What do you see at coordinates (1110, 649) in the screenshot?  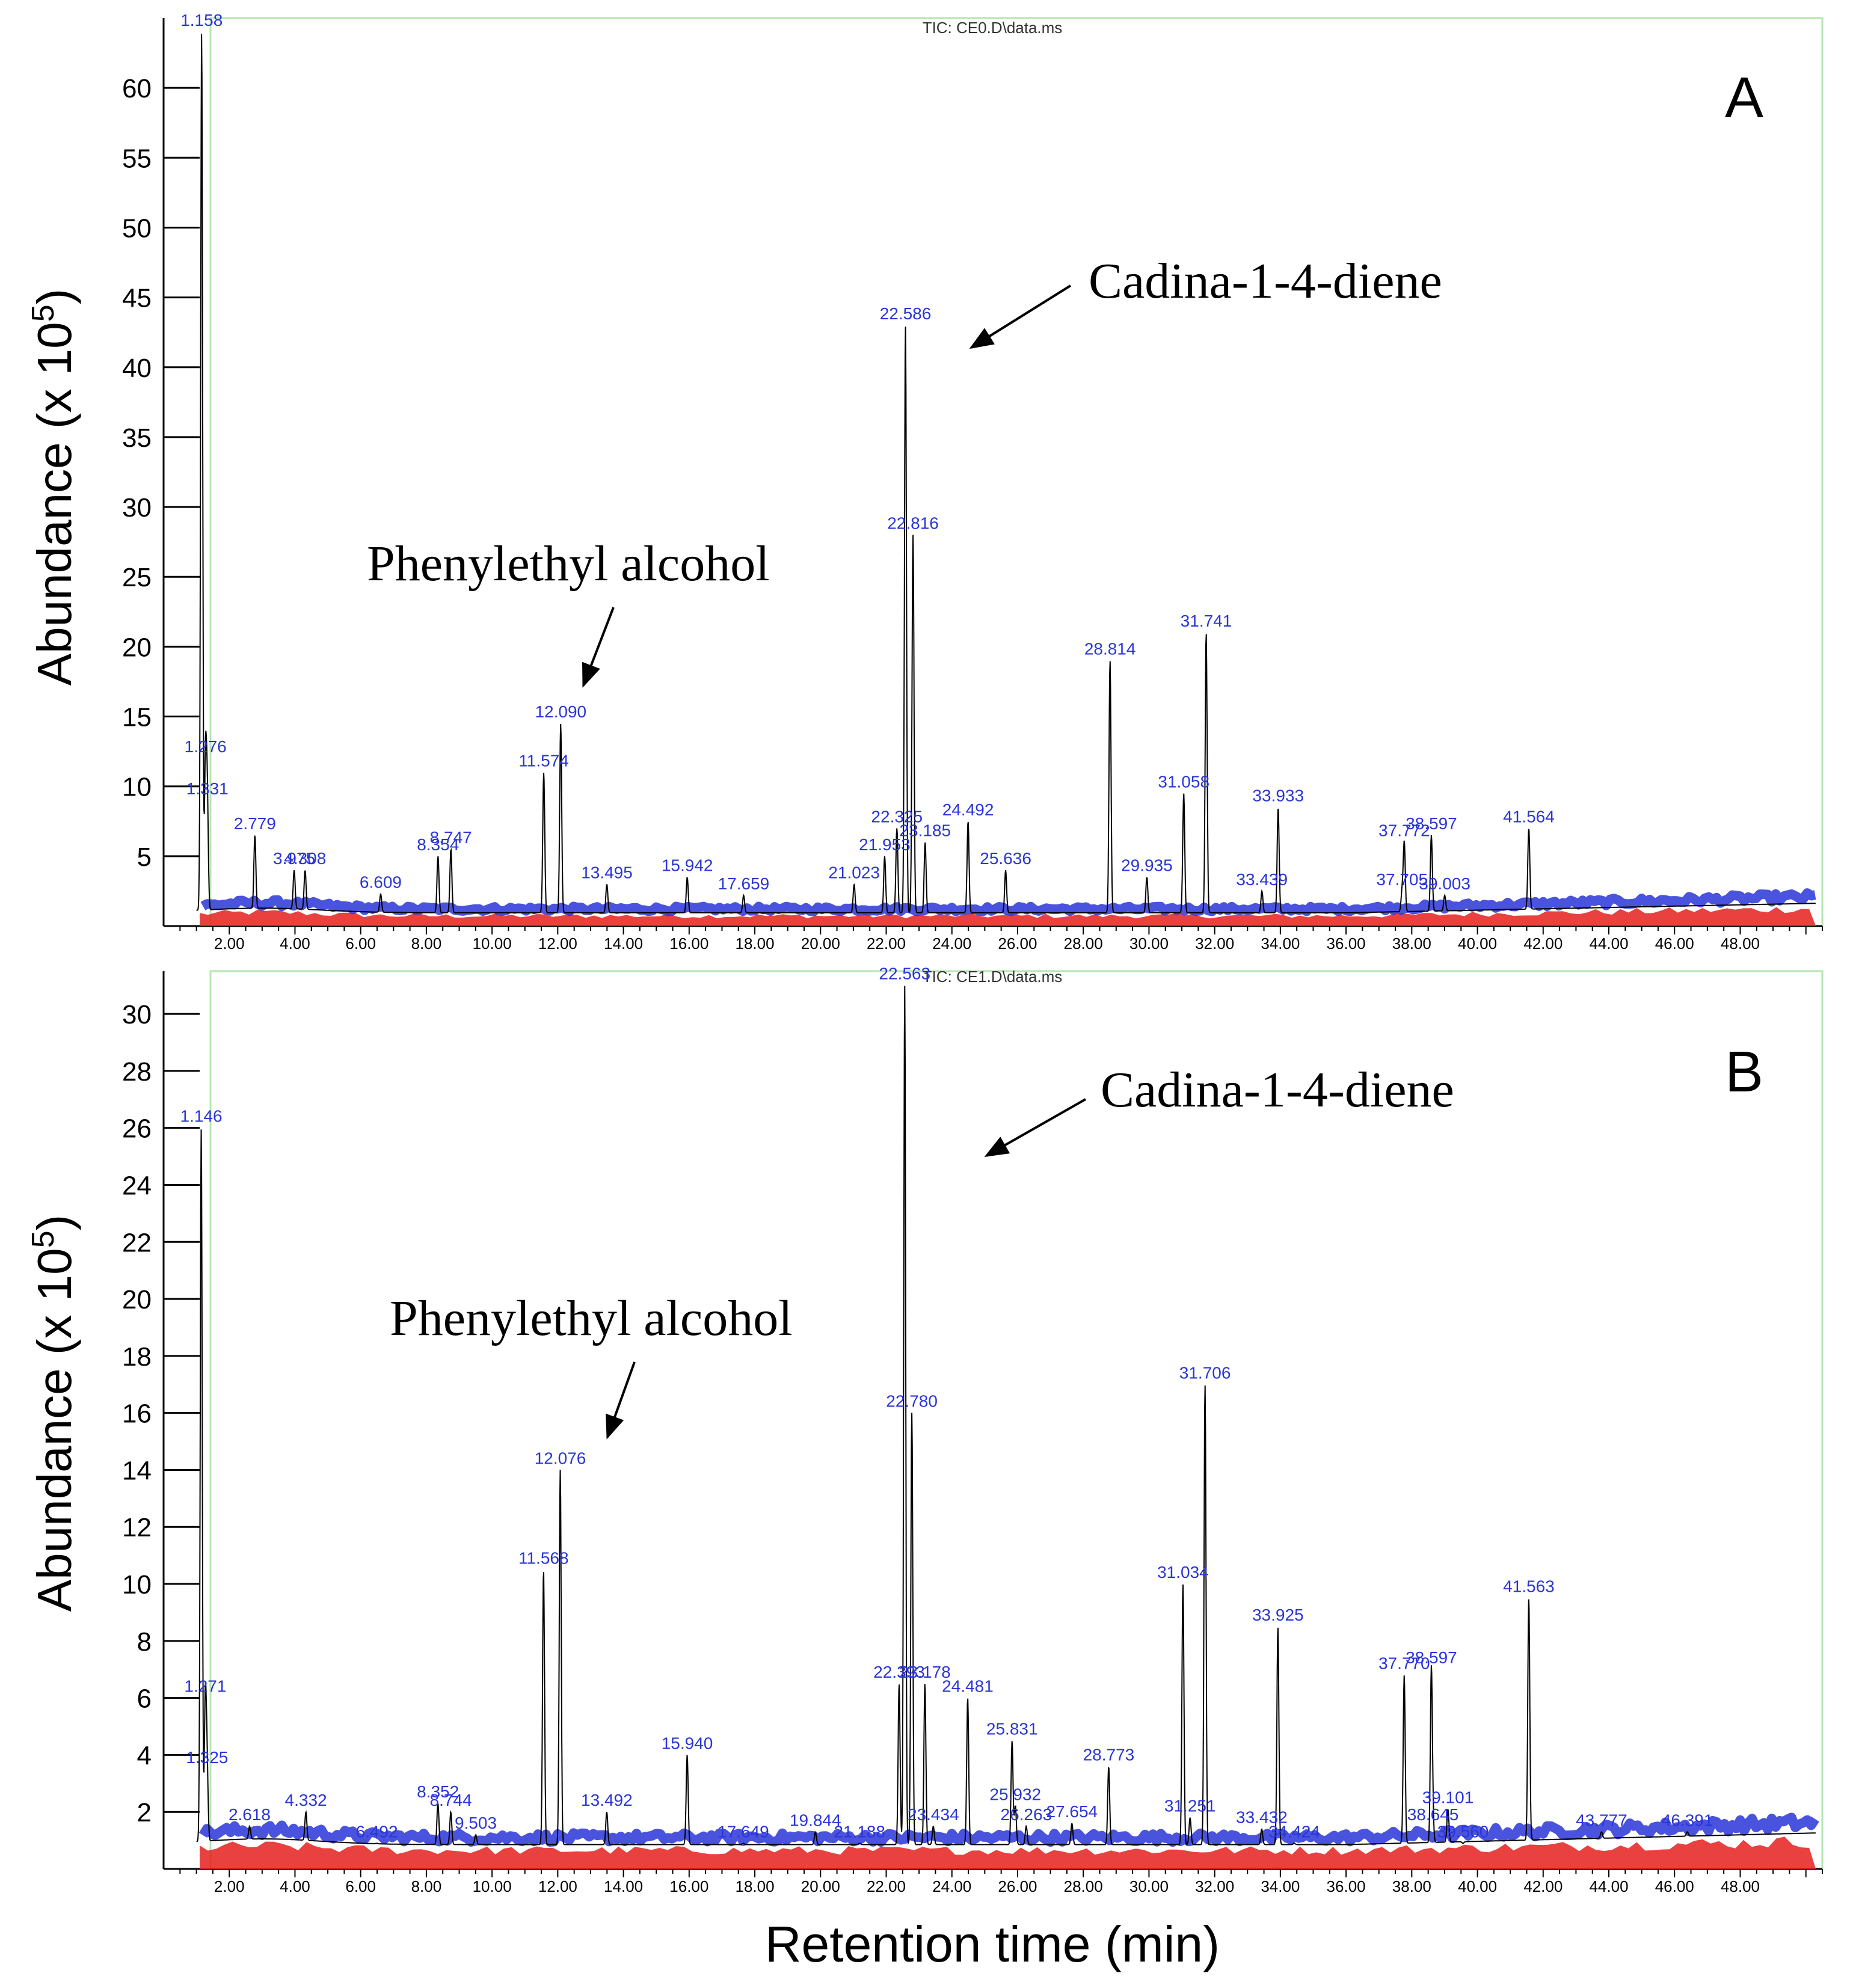 I see `peak-label: 28.814` at bounding box center [1110, 649].